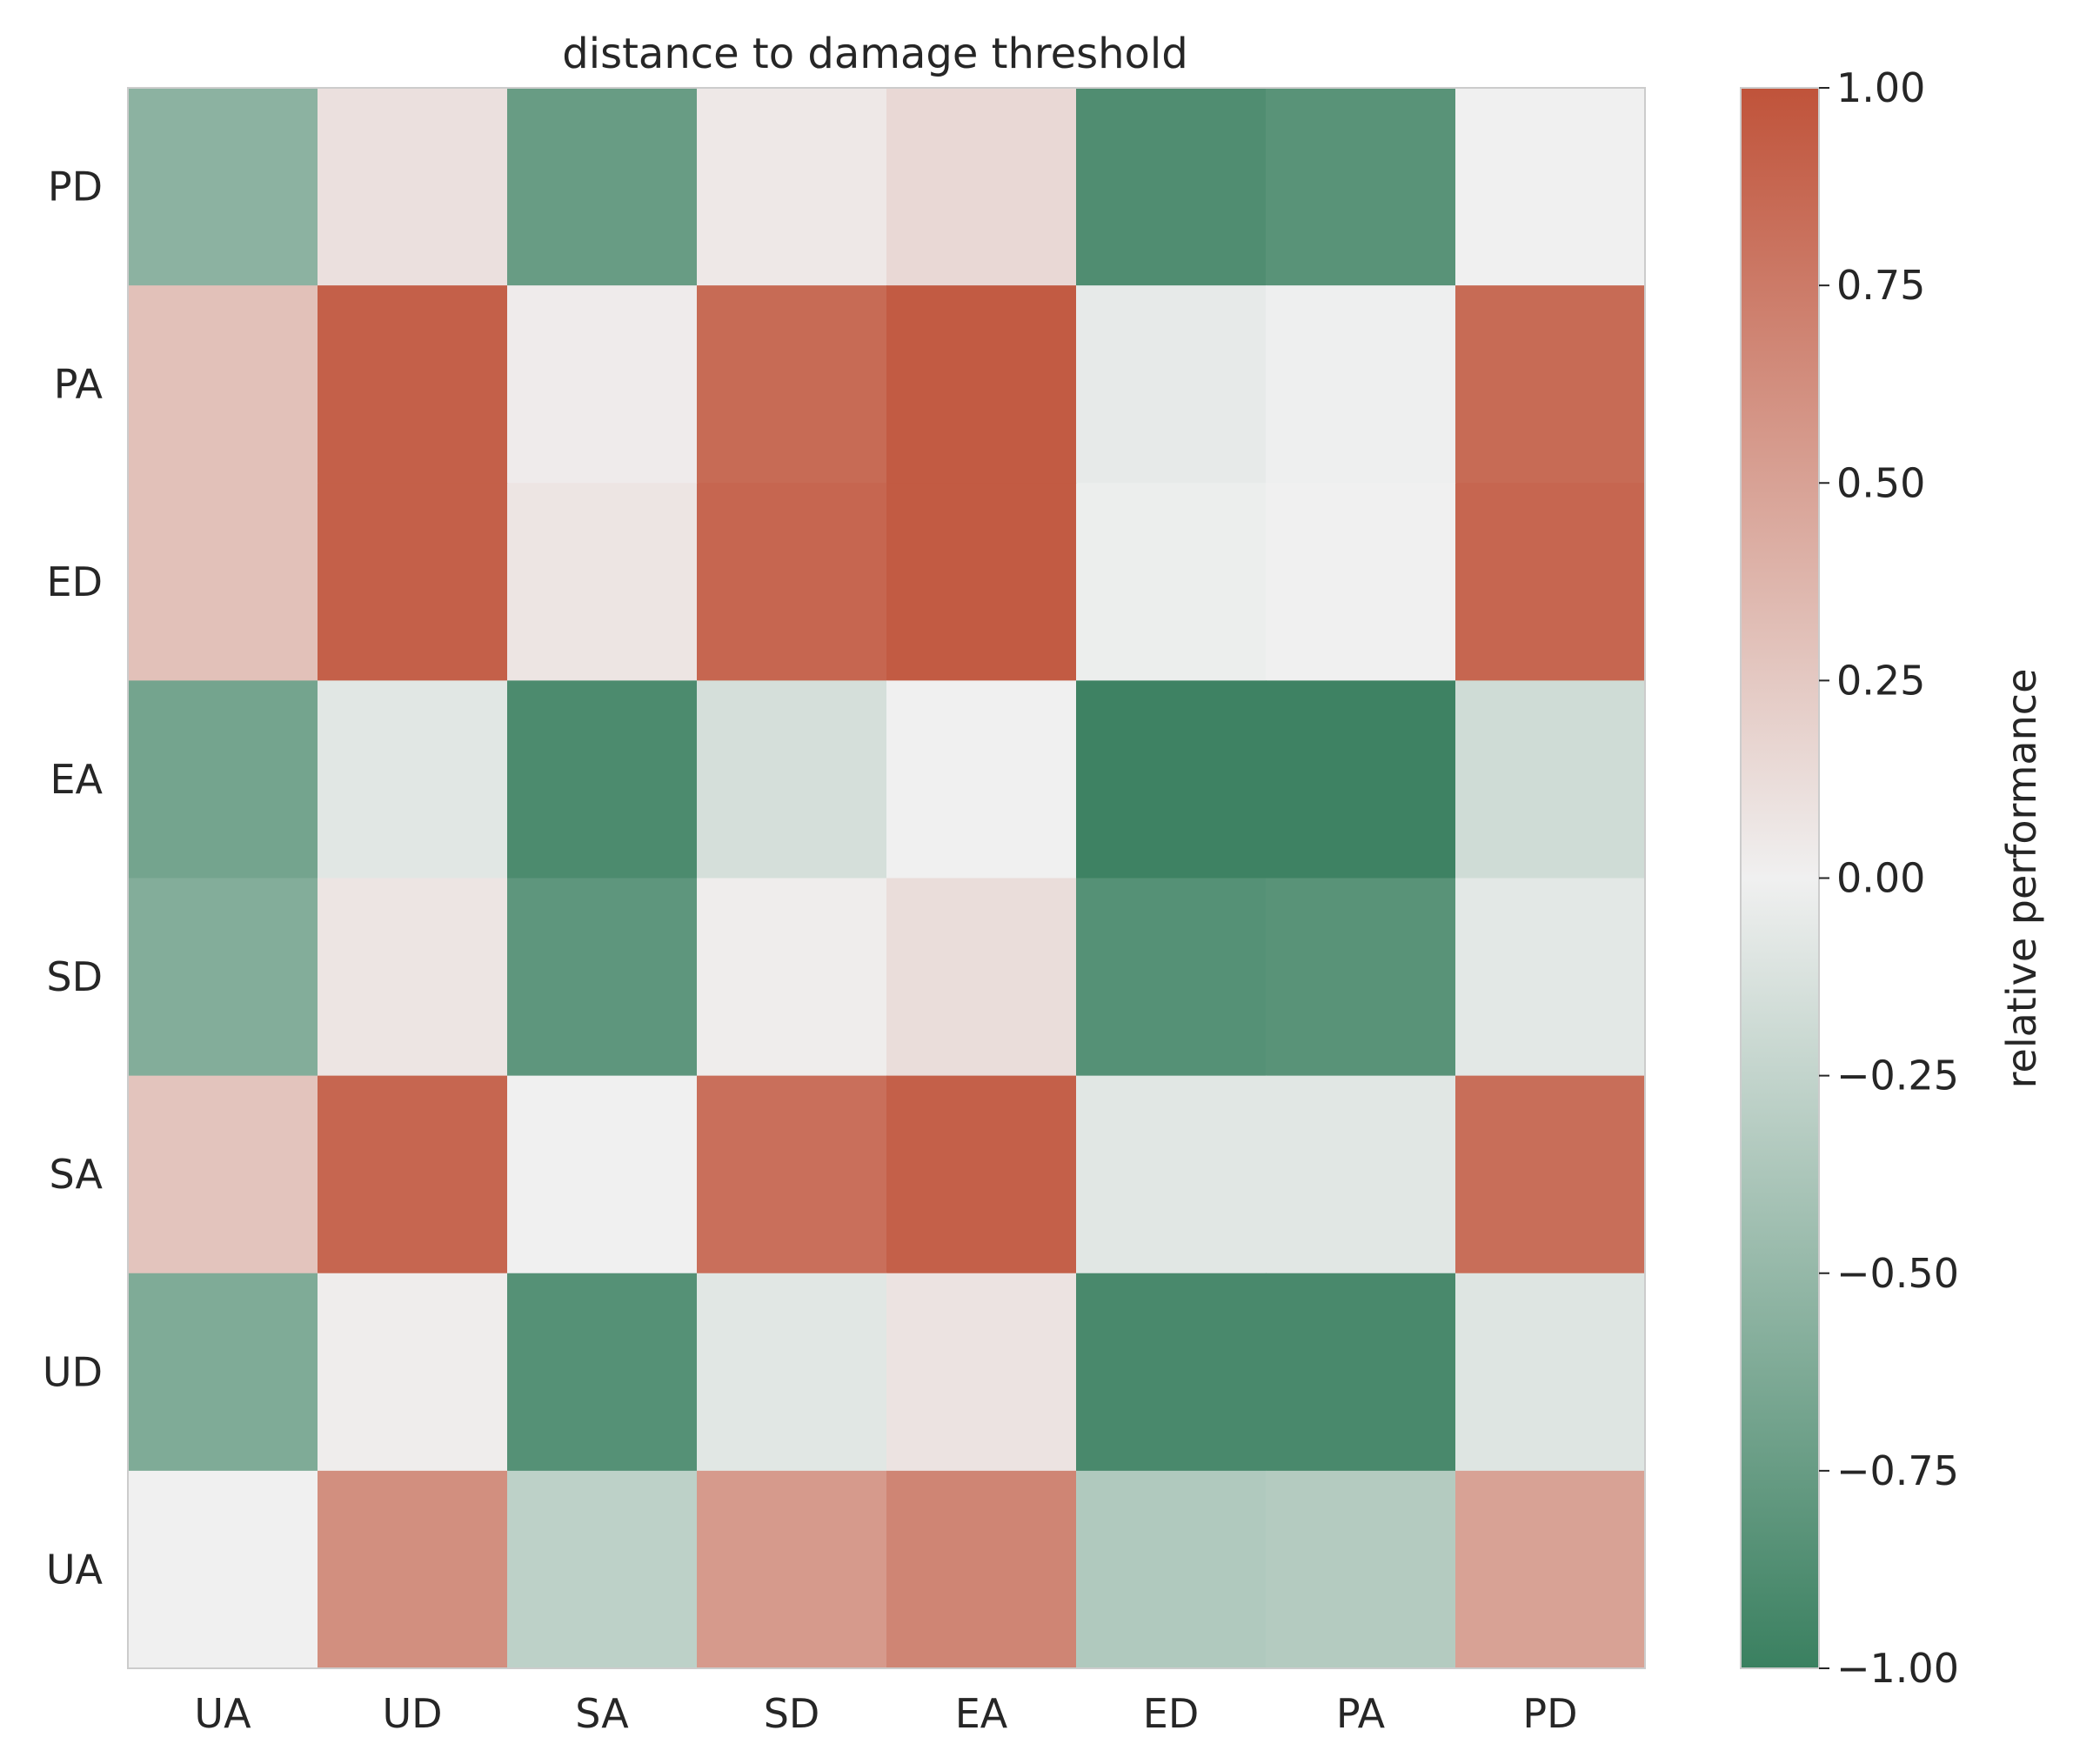 The height and width of the screenshot is (1764, 2073). What do you see at coordinates (1361, 1713) in the screenshot?
I see `x-tick-label: PA` at bounding box center [1361, 1713].